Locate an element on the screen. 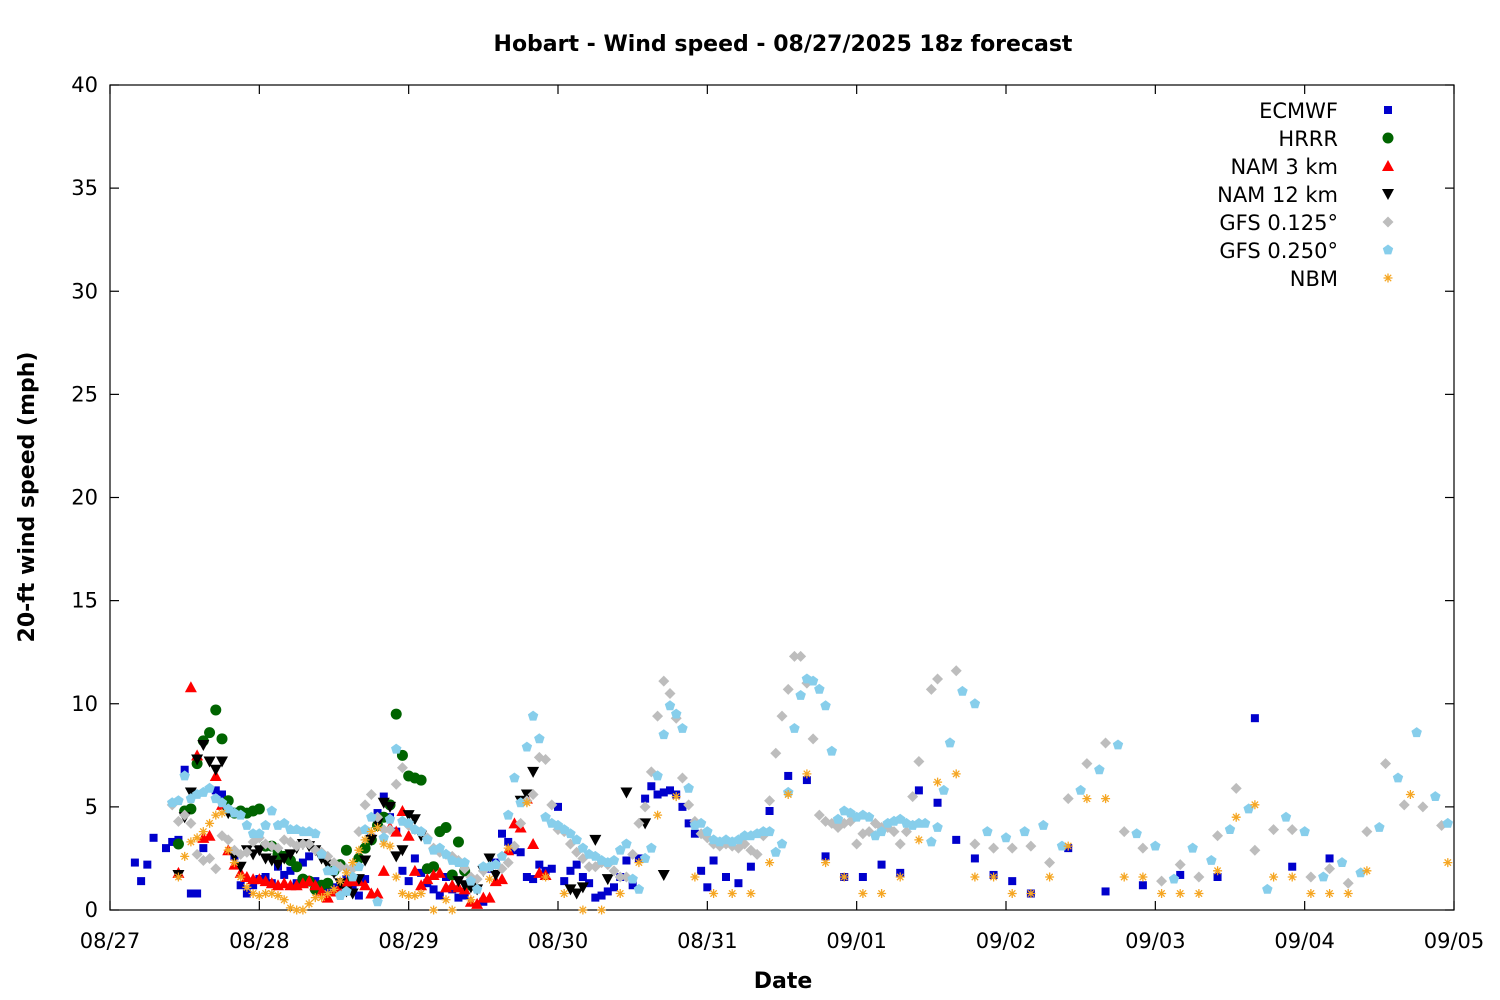 The image size is (1500, 1000). y-tick-label: 35 is located at coordinates (84, 188).